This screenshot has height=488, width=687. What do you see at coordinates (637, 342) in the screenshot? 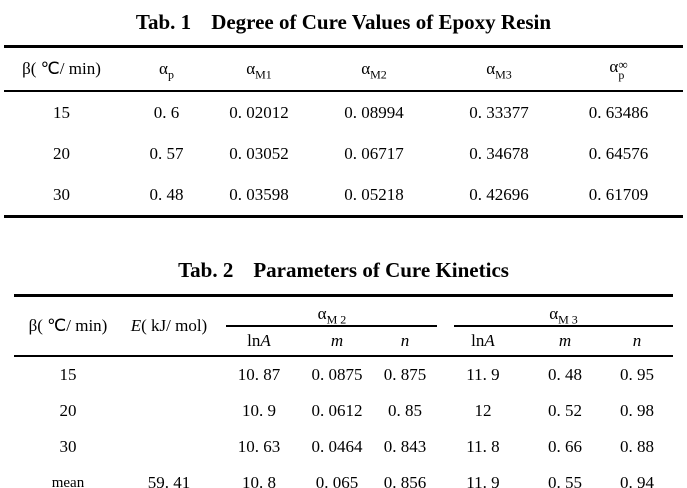
I see `table2-subheader-n-m3: n` at bounding box center [637, 342].